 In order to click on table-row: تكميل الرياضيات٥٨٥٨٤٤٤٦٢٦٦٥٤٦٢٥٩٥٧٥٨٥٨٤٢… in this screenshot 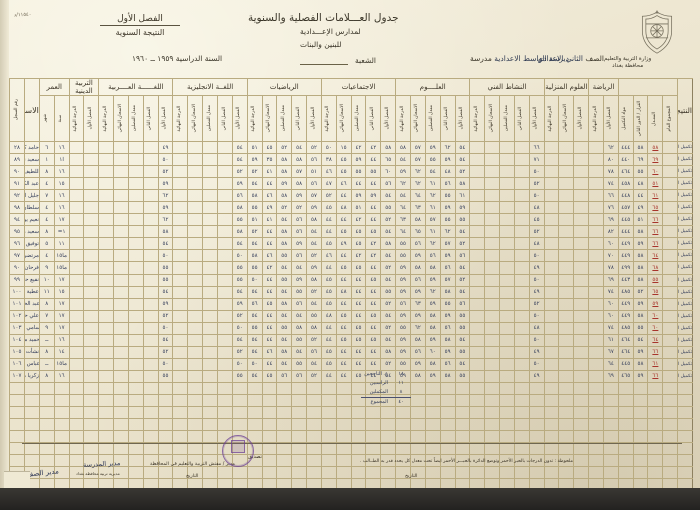, I will do `click(350, 147)`.